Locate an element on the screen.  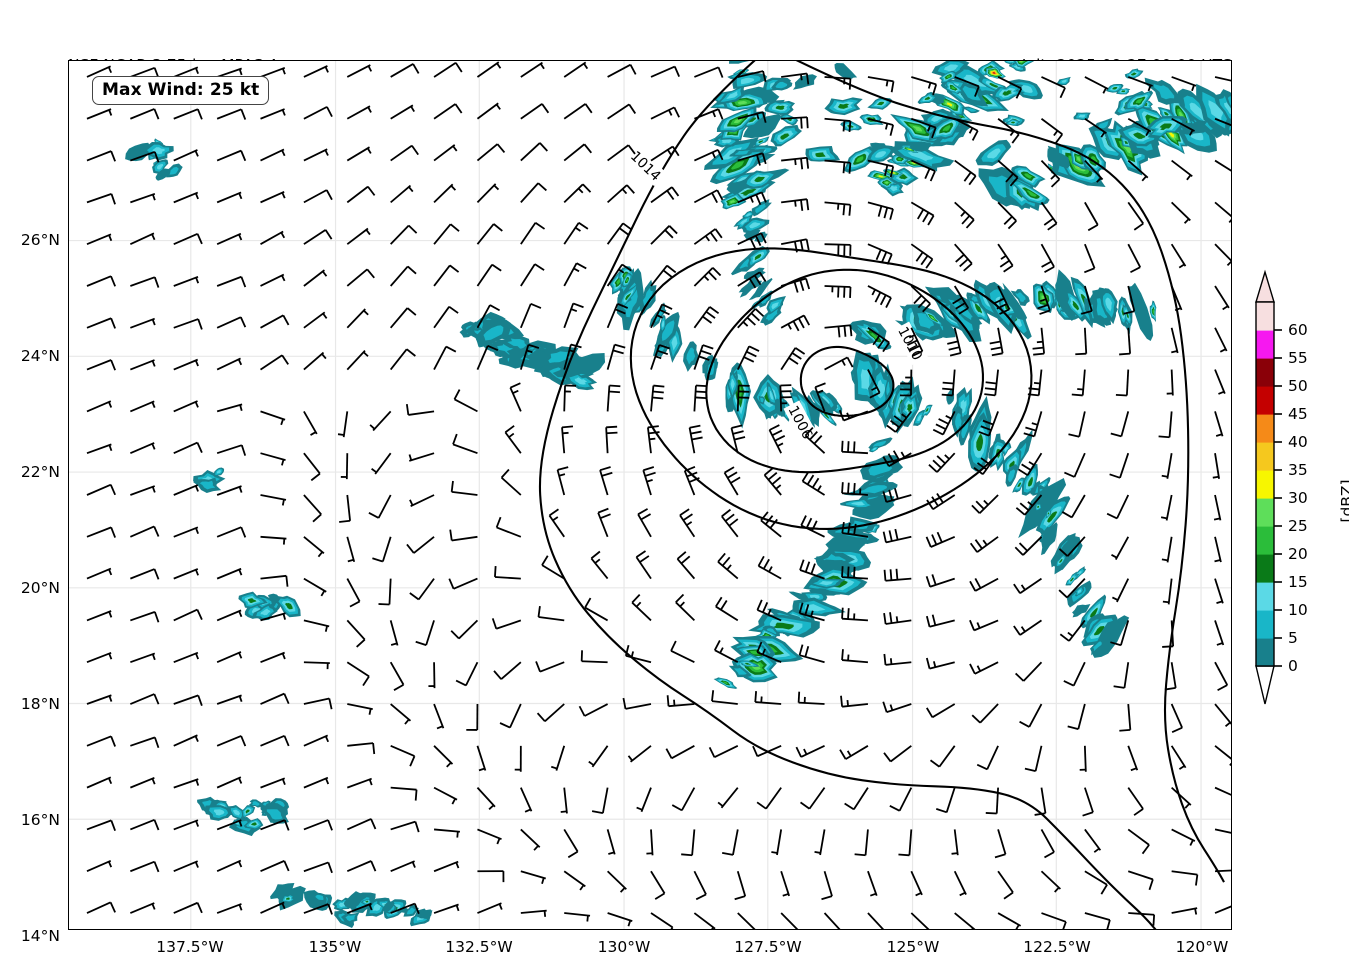
y-axis-tick-label: 24°N is located at coordinates (40, 356).